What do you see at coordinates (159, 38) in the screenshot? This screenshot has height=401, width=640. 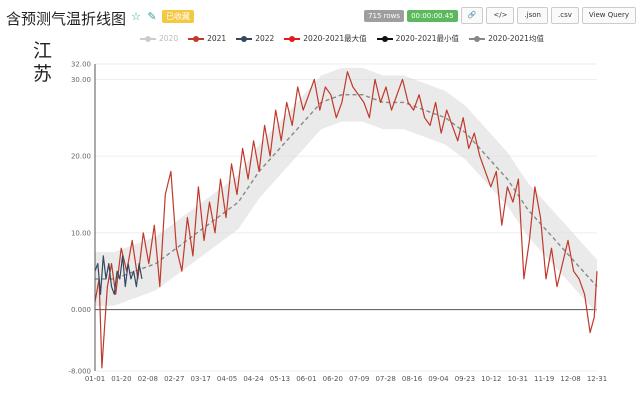 I see `legend-2020: 2020` at bounding box center [159, 38].